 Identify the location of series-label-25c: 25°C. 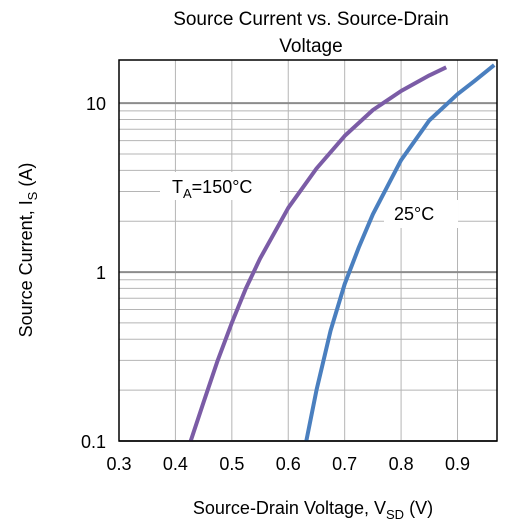
(414, 214).